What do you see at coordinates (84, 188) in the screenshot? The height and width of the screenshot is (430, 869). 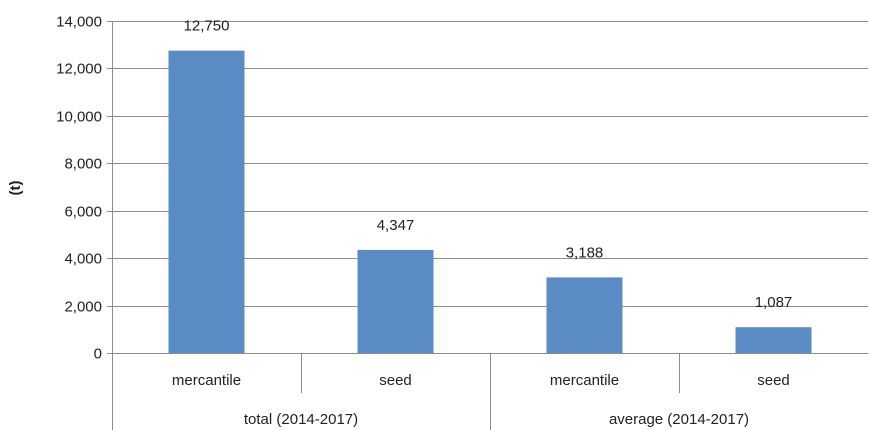 I see `y-axis-ticks: 0 2,000 4,000 6,000 8,000 10,000 12,000 14,000` at bounding box center [84, 188].